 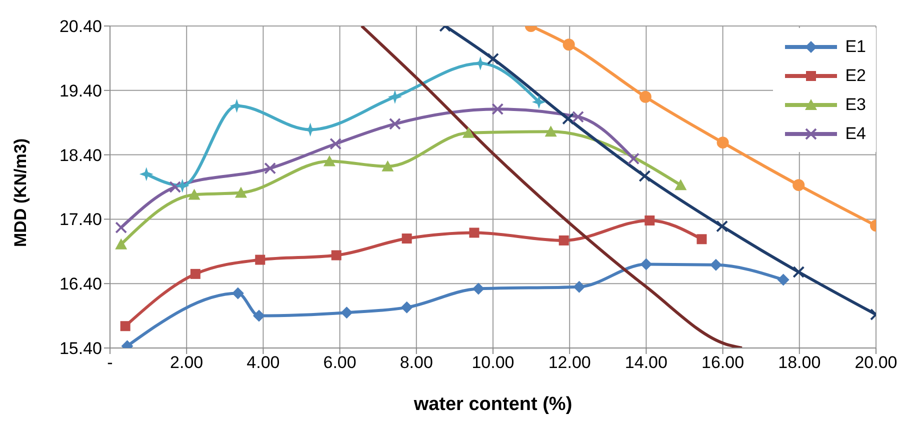 I want to click on y-axis-title: MDD (KN/m3), so click(x=20, y=192).